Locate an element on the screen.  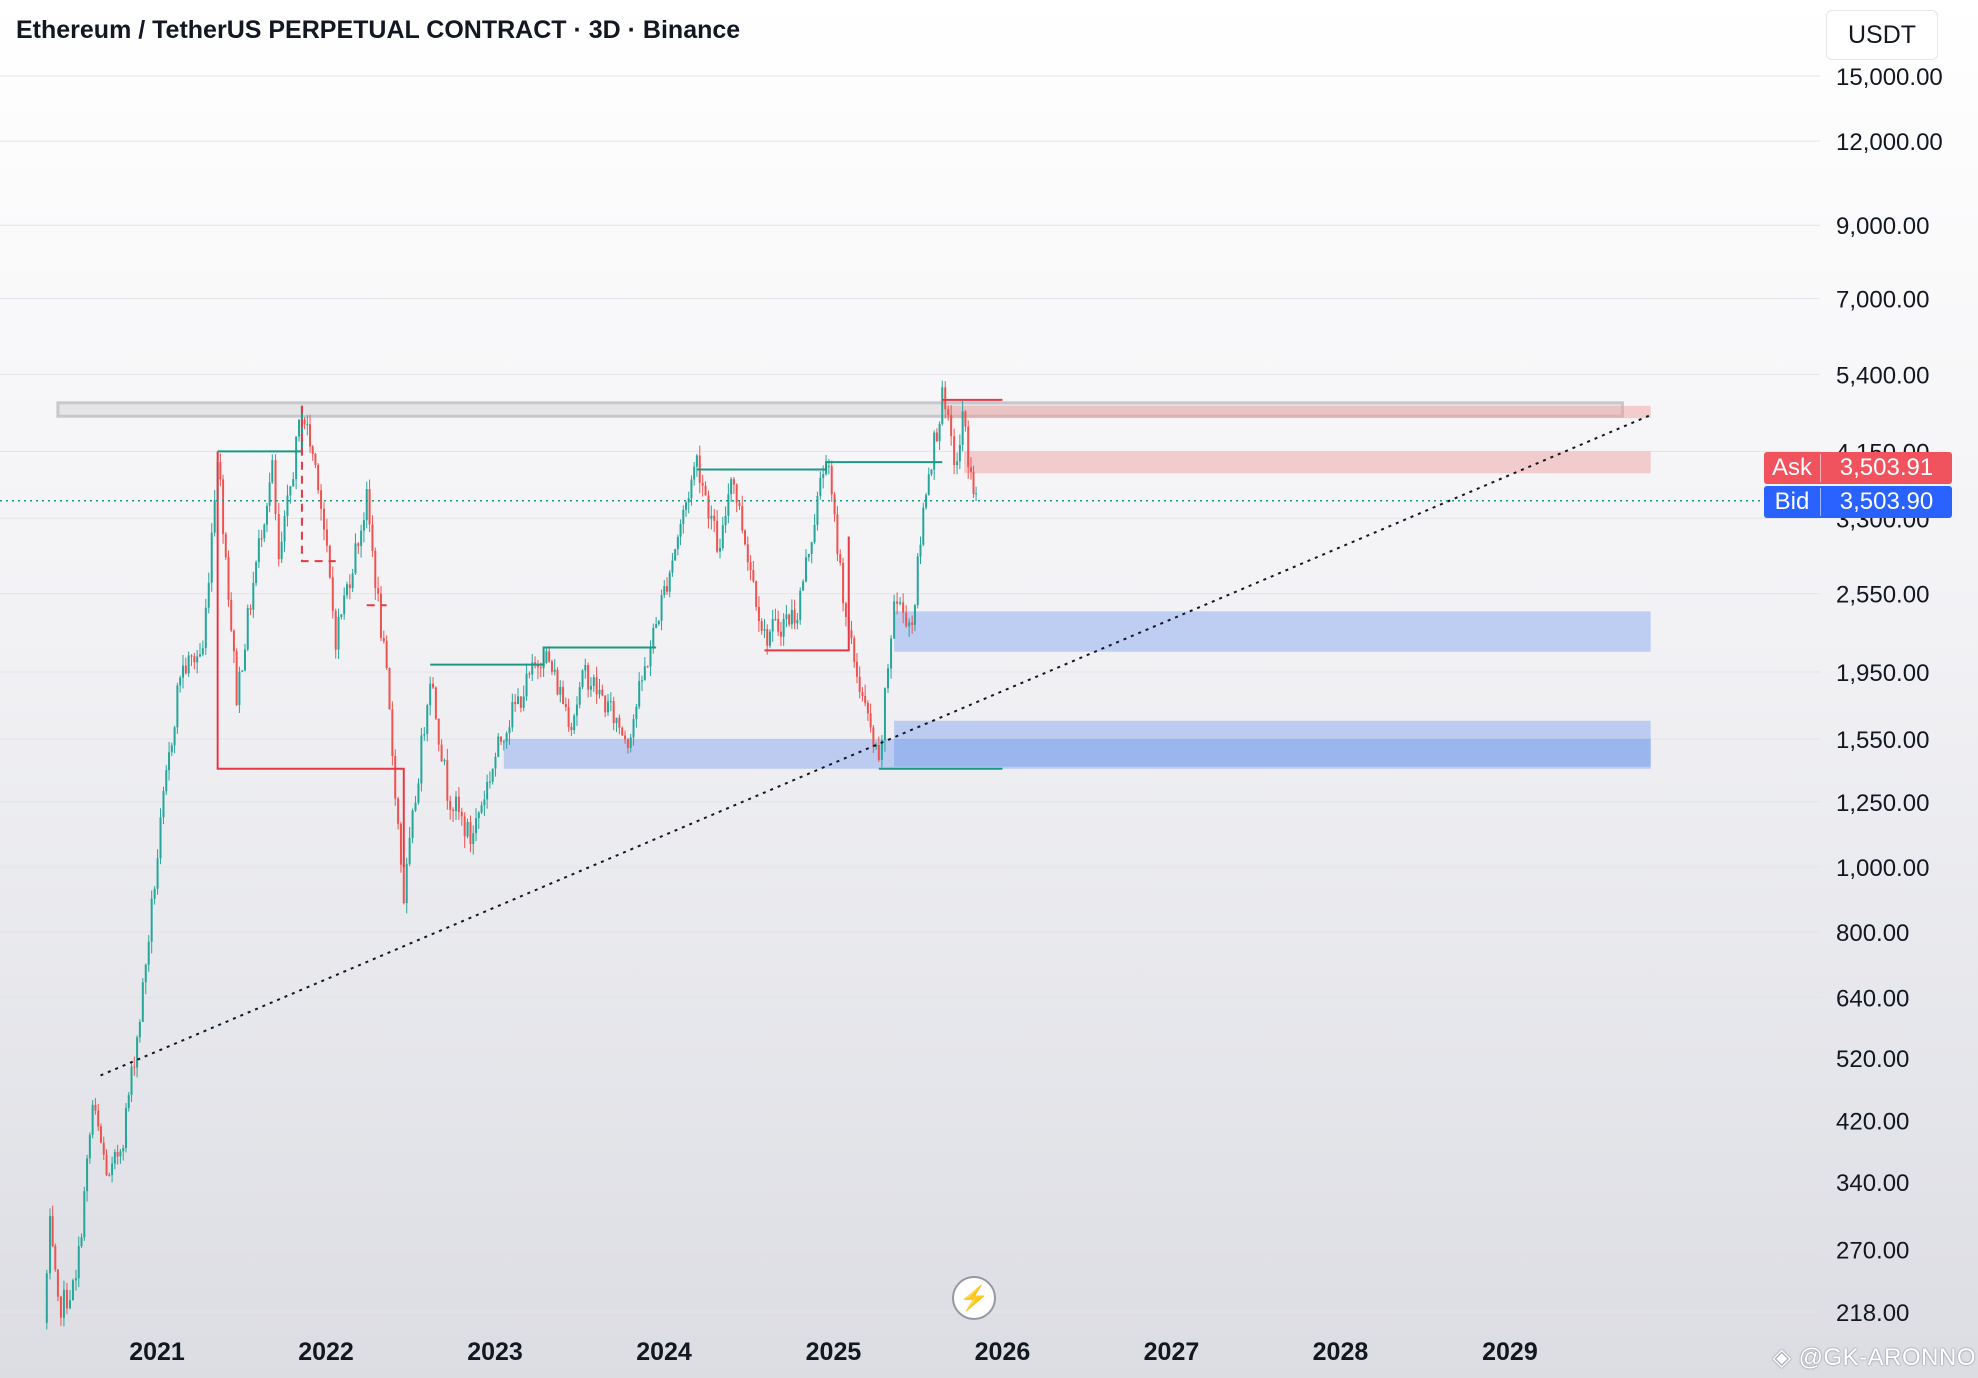
currency-selector: USDT is located at coordinates (1882, 35).